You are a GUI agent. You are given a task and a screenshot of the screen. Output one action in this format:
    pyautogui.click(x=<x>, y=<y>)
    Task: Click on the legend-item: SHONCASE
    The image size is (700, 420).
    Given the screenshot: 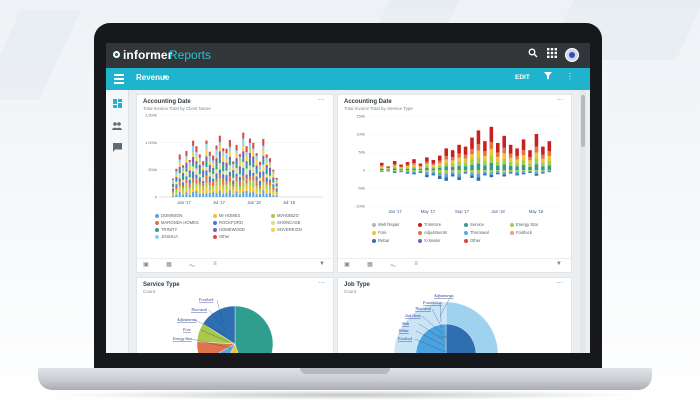 What is the action you would take?
    pyautogui.click(x=286, y=222)
    